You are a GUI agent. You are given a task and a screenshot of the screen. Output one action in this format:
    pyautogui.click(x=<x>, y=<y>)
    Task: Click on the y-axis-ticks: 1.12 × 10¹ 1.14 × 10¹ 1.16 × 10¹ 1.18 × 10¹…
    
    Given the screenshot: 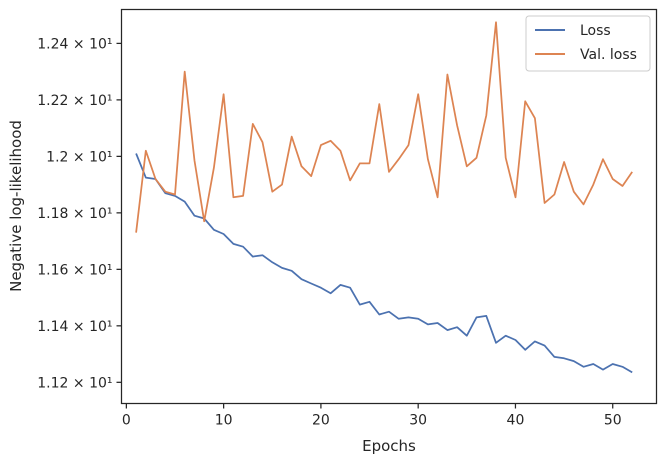 What is the action you would take?
    pyautogui.click(x=79, y=213)
    